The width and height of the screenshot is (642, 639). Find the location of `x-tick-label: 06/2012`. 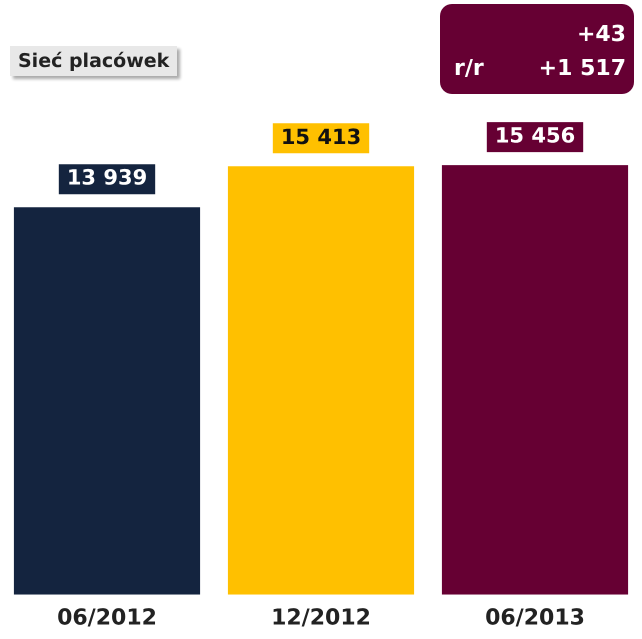

x-tick-label: 06/2012 is located at coordinates (107, 618).